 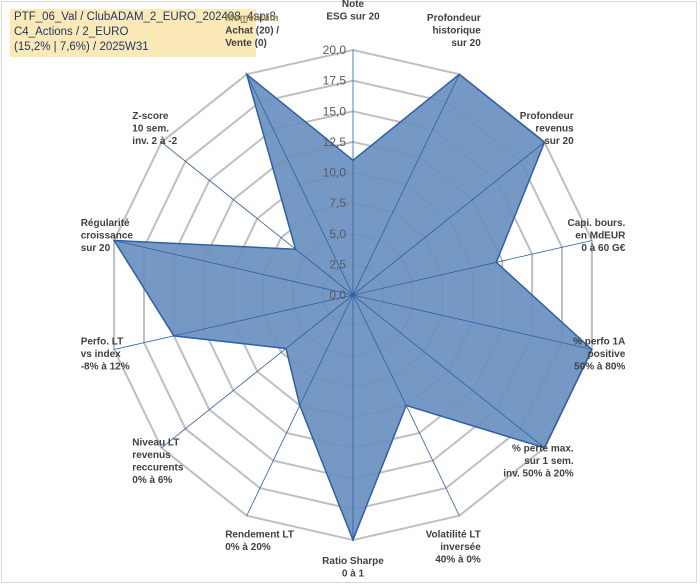 What do you see at coordinates (337, 295) in the screenshot?
I see `tick-label: 0,0` at bounding box center [337, 295].